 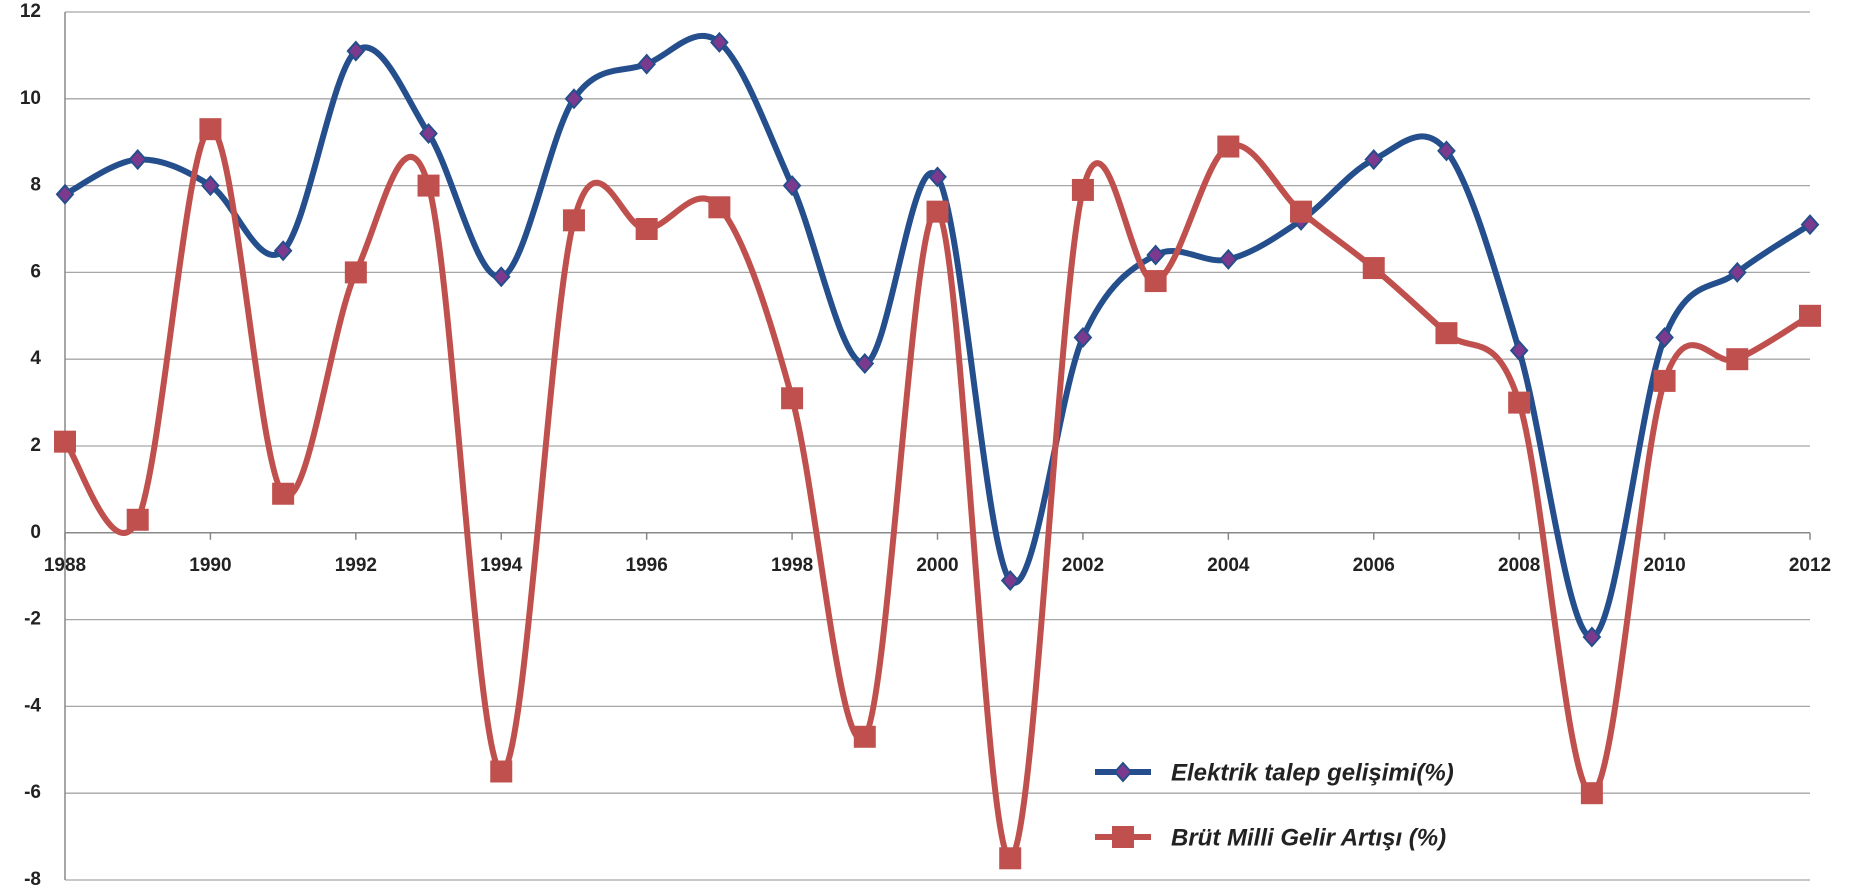 I want to click on y-tick-label: 4, so click(x=35, y=358).